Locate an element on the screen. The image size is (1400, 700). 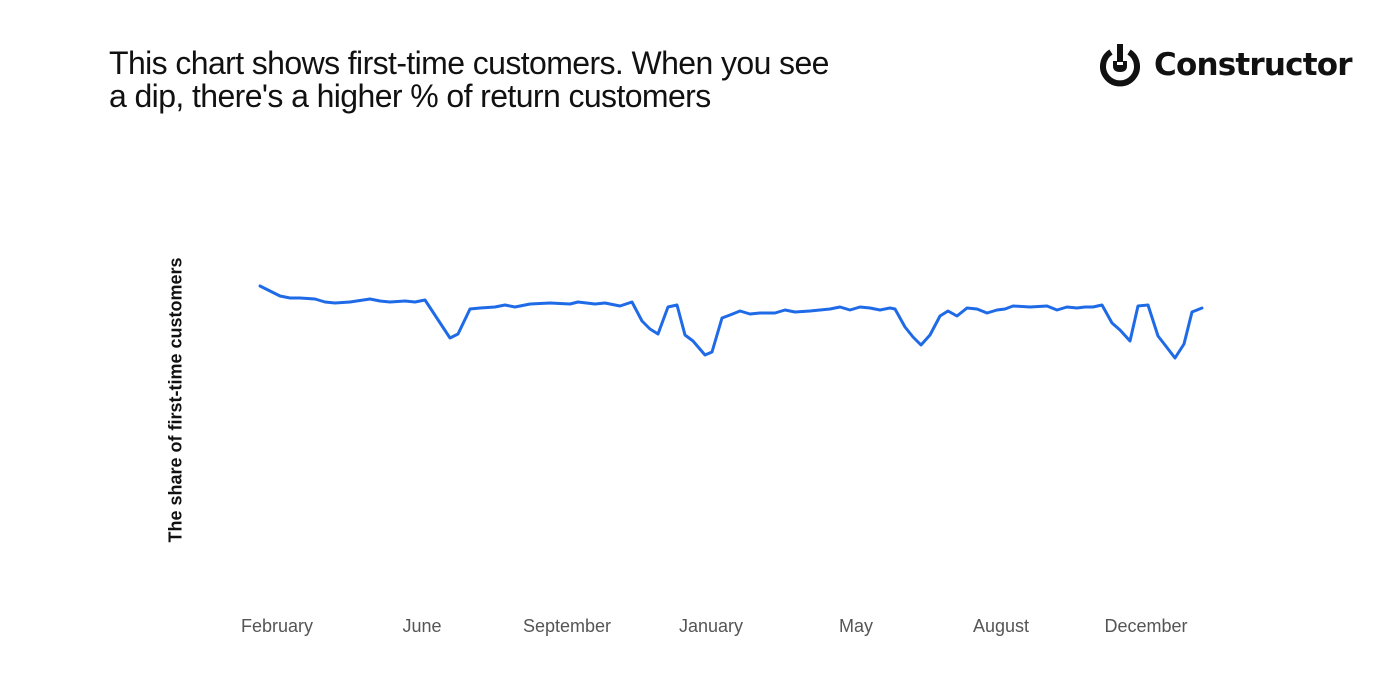
logo-text: Constructor is located at coordinates (1253, 65).